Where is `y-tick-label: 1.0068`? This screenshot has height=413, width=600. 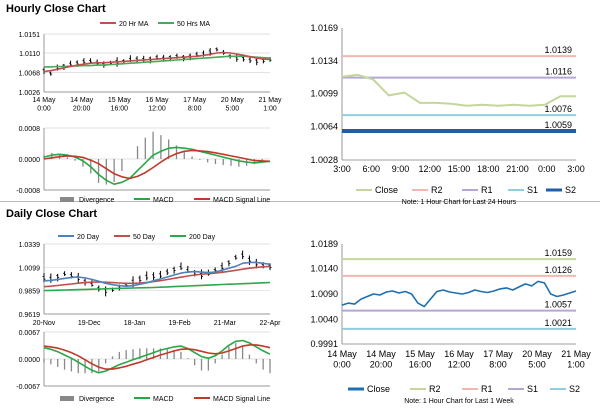
y-tick-label: 1.0068 is located at coordinates (30, 74).